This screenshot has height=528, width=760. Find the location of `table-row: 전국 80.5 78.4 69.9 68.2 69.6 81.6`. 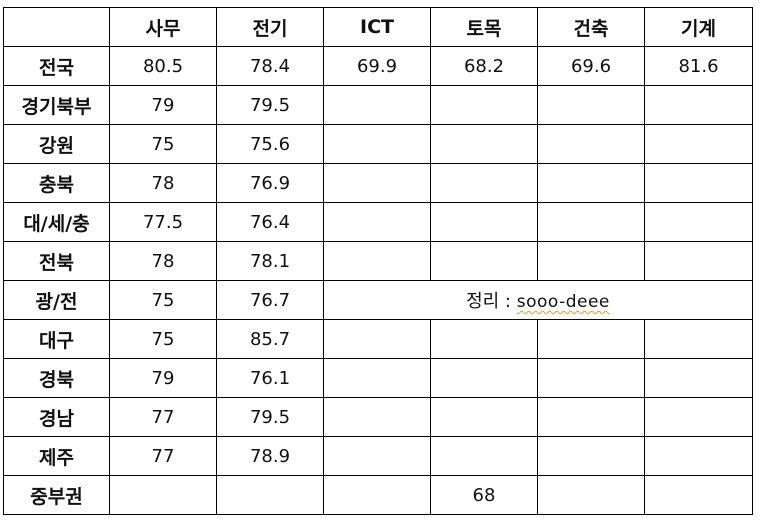

table-row: 전국 80.5 78.4 69.9 68.2 69.6 81.6 is located at coordinates (378, 66).